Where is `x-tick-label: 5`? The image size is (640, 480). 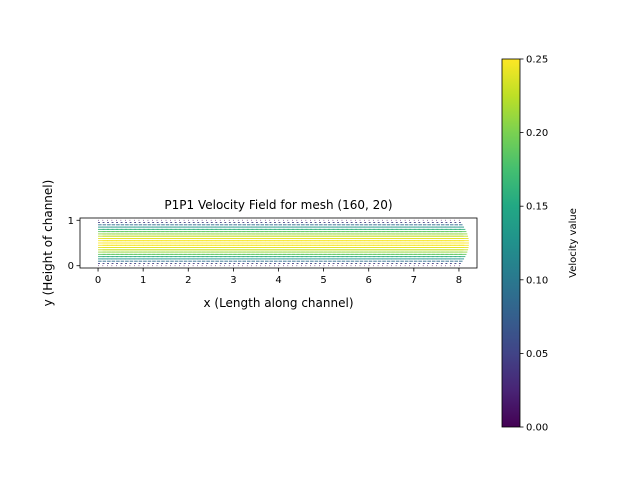 x-tick-label: 5 is located at coordinates (323, 280).